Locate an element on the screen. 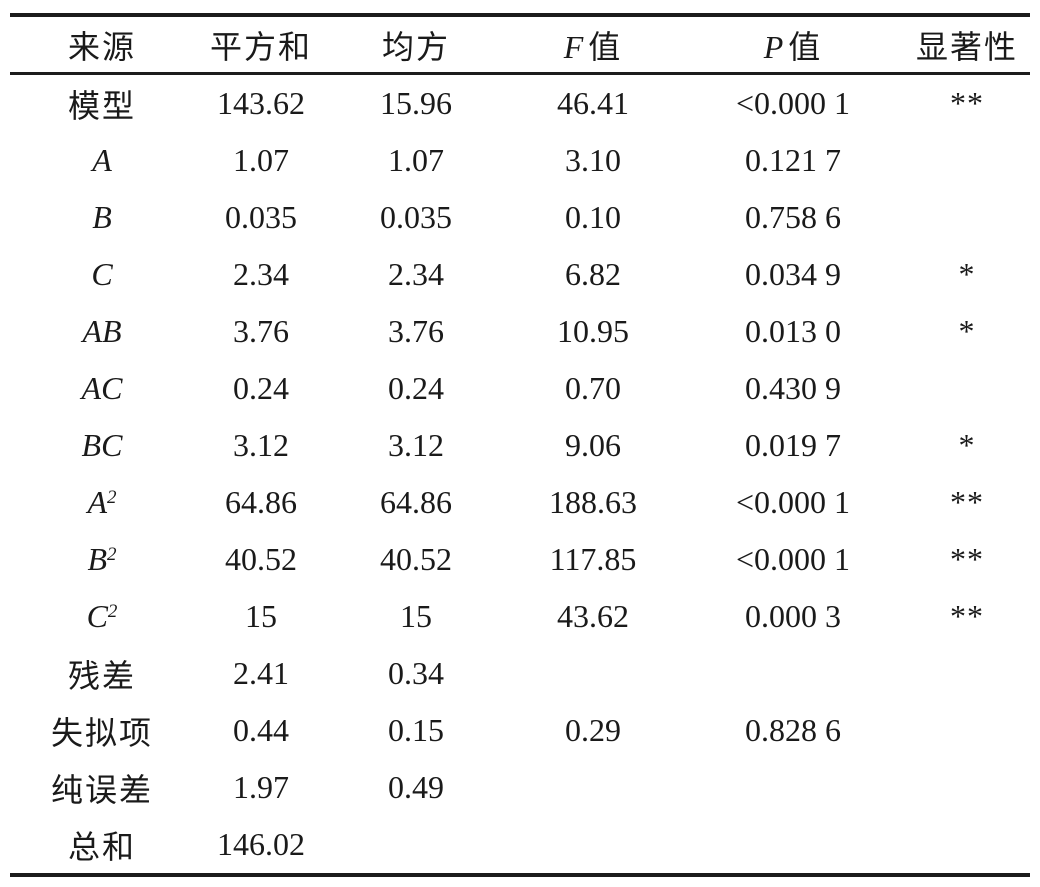 The height and width of the screenshot is (887, 1040). cell-source: C is located at coordinates (102, 274).